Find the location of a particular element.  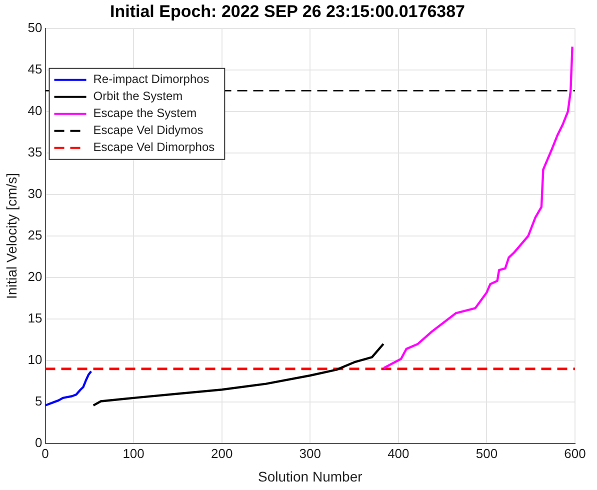

y-tick-label: 50 is located at coordinates (35, 27).